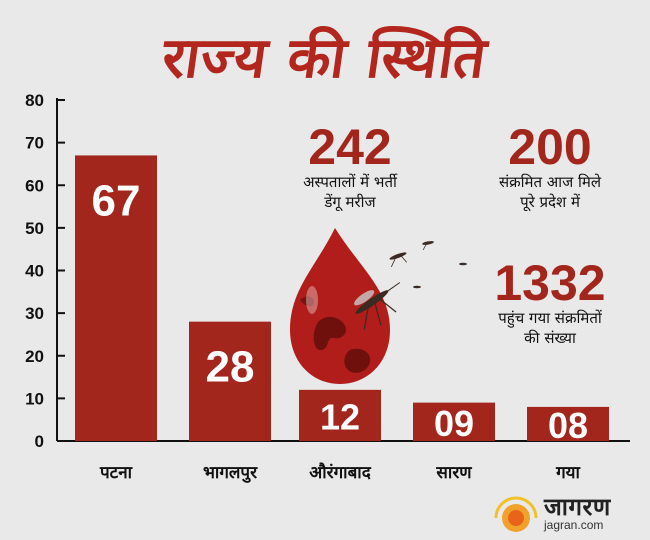 Image resolution: width=650 pixels, height=540 pixels. I want to click on stat-caption-line: संक्रमित आज मिले, so click(550, 182).